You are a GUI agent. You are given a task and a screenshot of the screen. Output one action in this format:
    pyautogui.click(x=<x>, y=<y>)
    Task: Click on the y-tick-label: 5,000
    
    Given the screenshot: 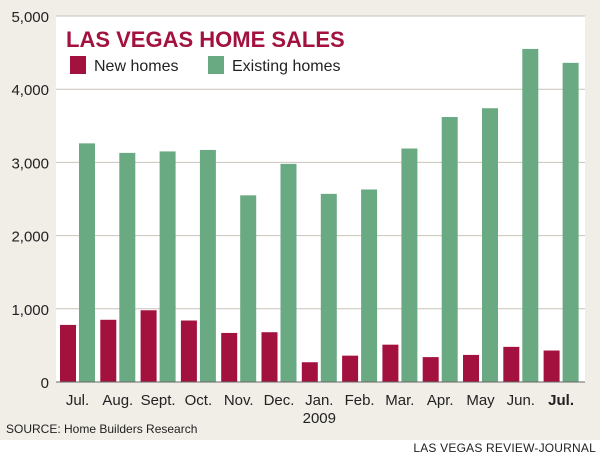 What is the action you would take?
    pyautogui.click(x=30, y=17)
    